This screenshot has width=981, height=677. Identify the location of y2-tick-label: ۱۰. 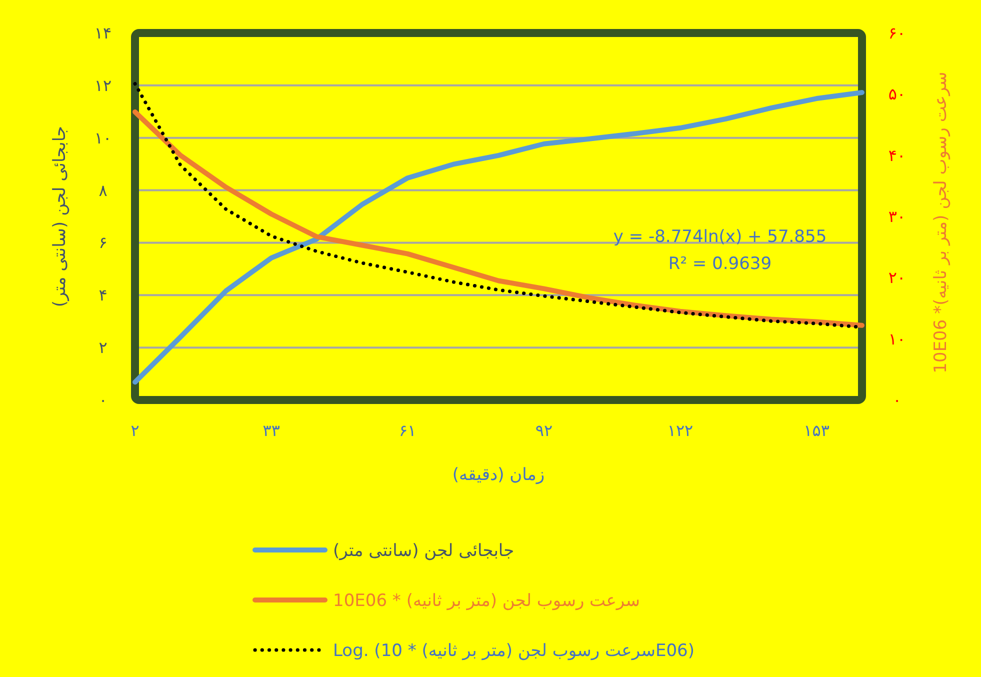
(897, 338).